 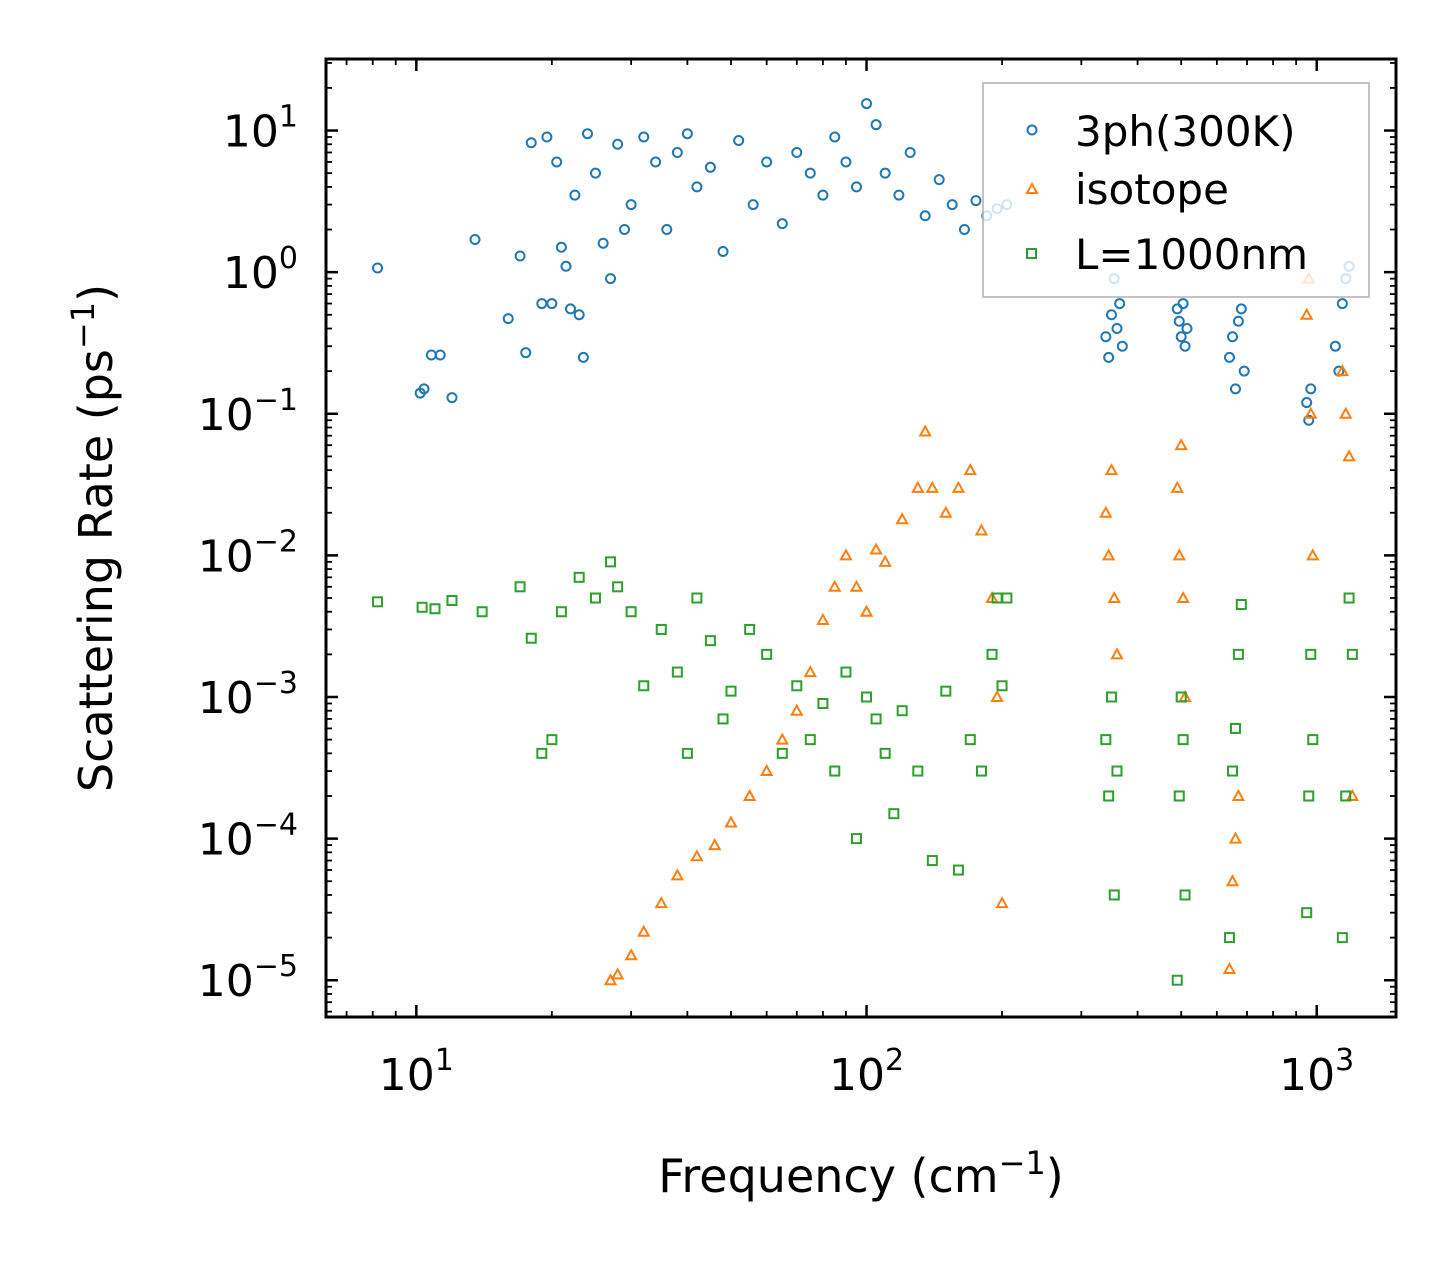 What do you see at coordinates (1032, 187) in the screenshot?
I see `legend-triangle-marker` at bounding box center [1032, 187].